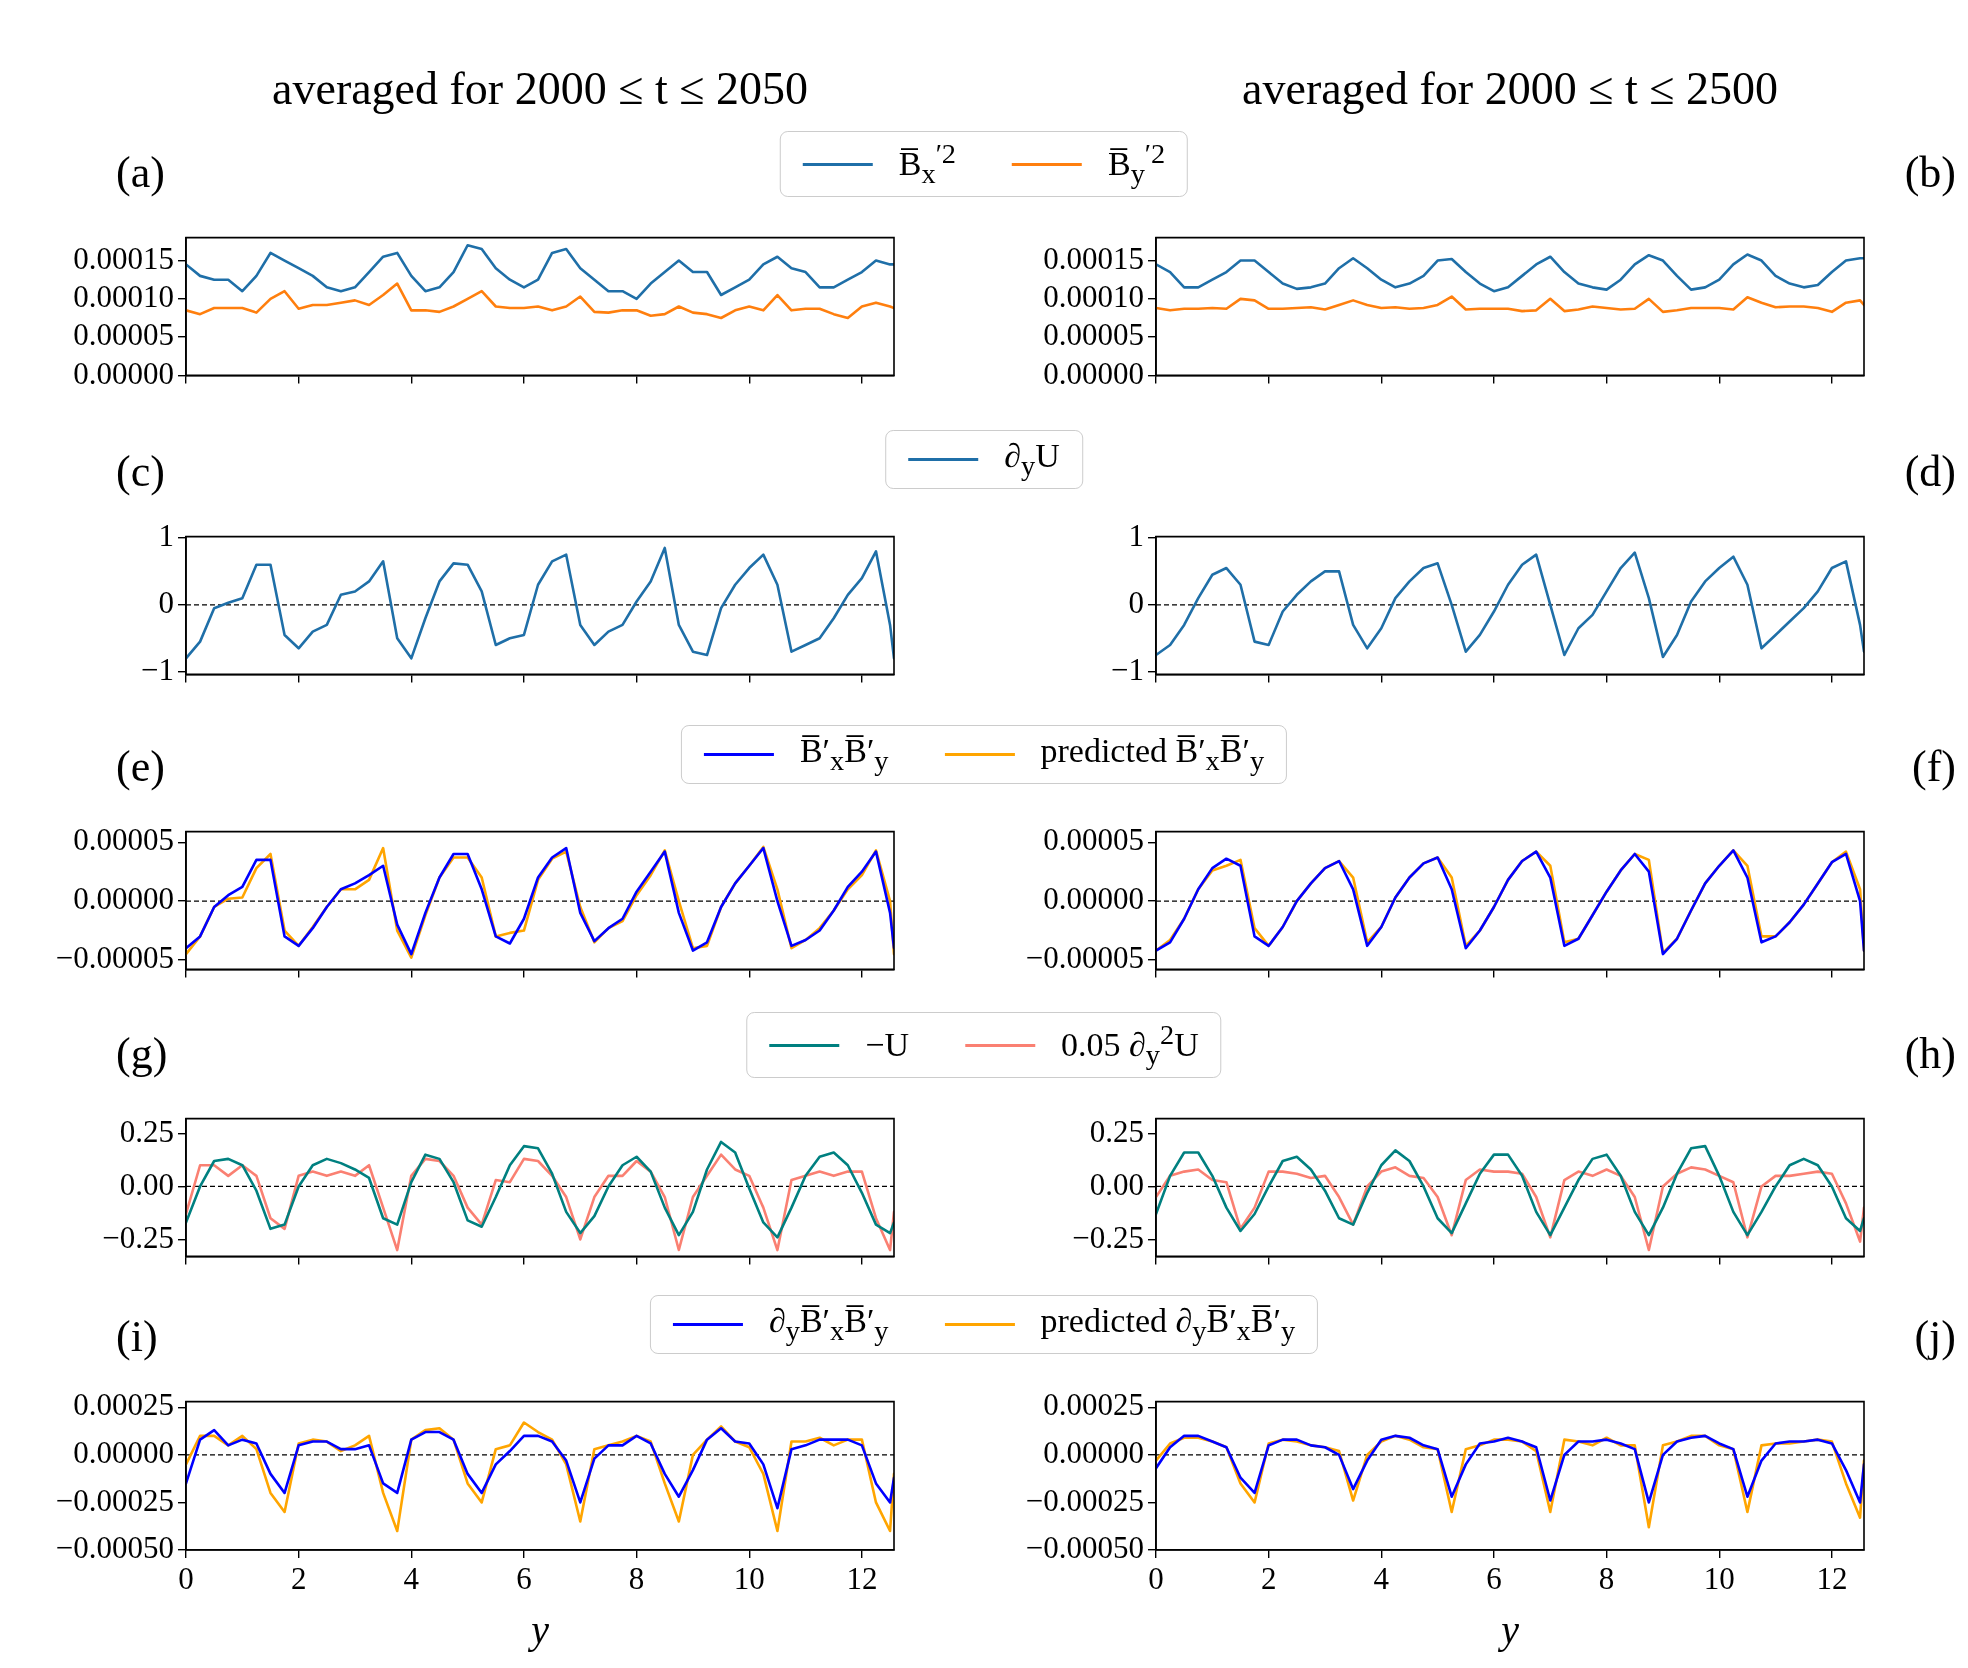 This screenshot has width=1968, height=1668. I want to click on text: (b), so click(1930, 172).